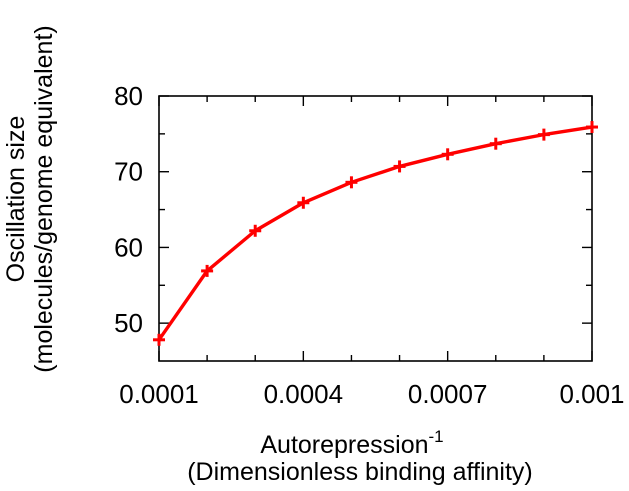 The height and width of the screenshot is (491, 629). What do you see at coordinates (436, 436) in the screenshot?
I see `x-axis-title-superscript: -1` at bounding box center [436, 436].